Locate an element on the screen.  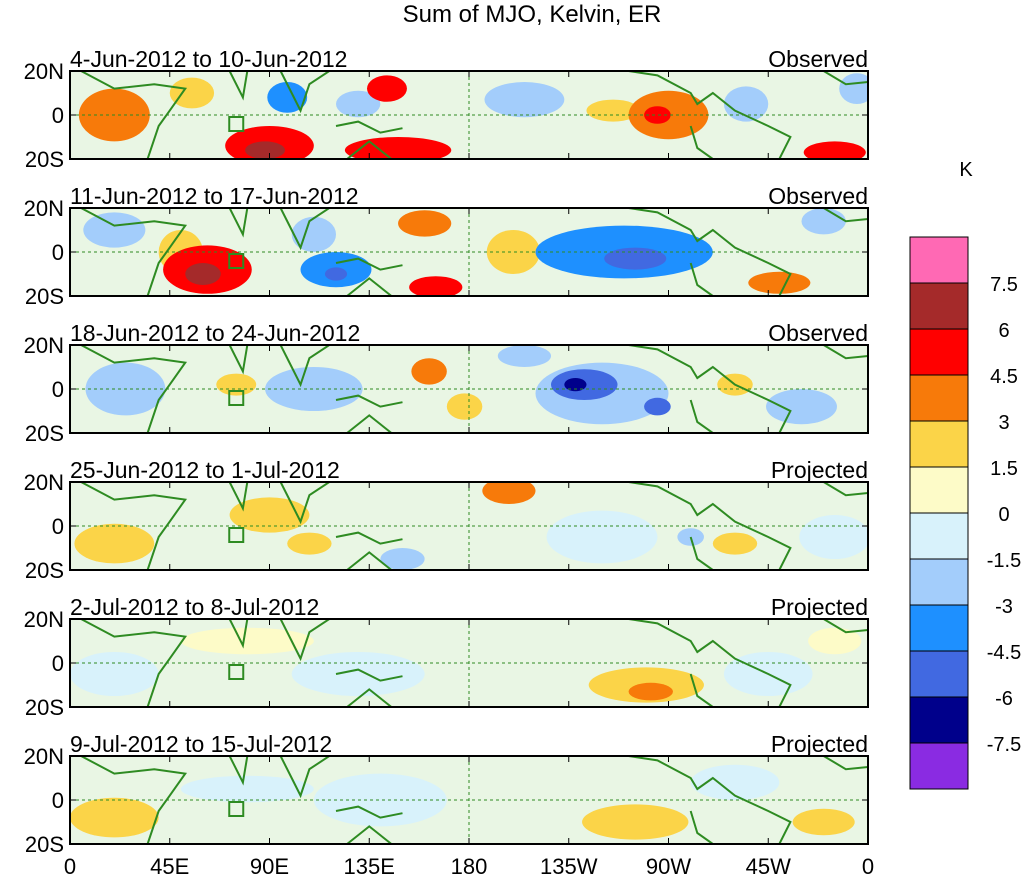
panel-status: Projected is located at coordinates (819, 607).